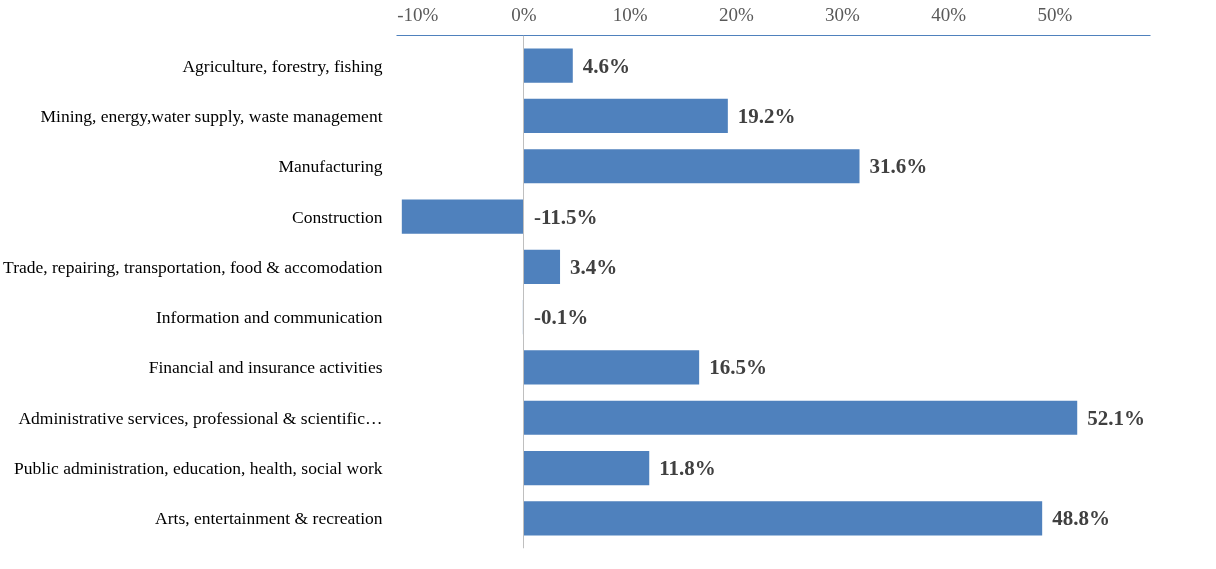 The height and width of the screenshot is (569, 1216). Describe the element at coordinates (565, 216) in the screenshot. I see `data-label: -11.5%` at that location.